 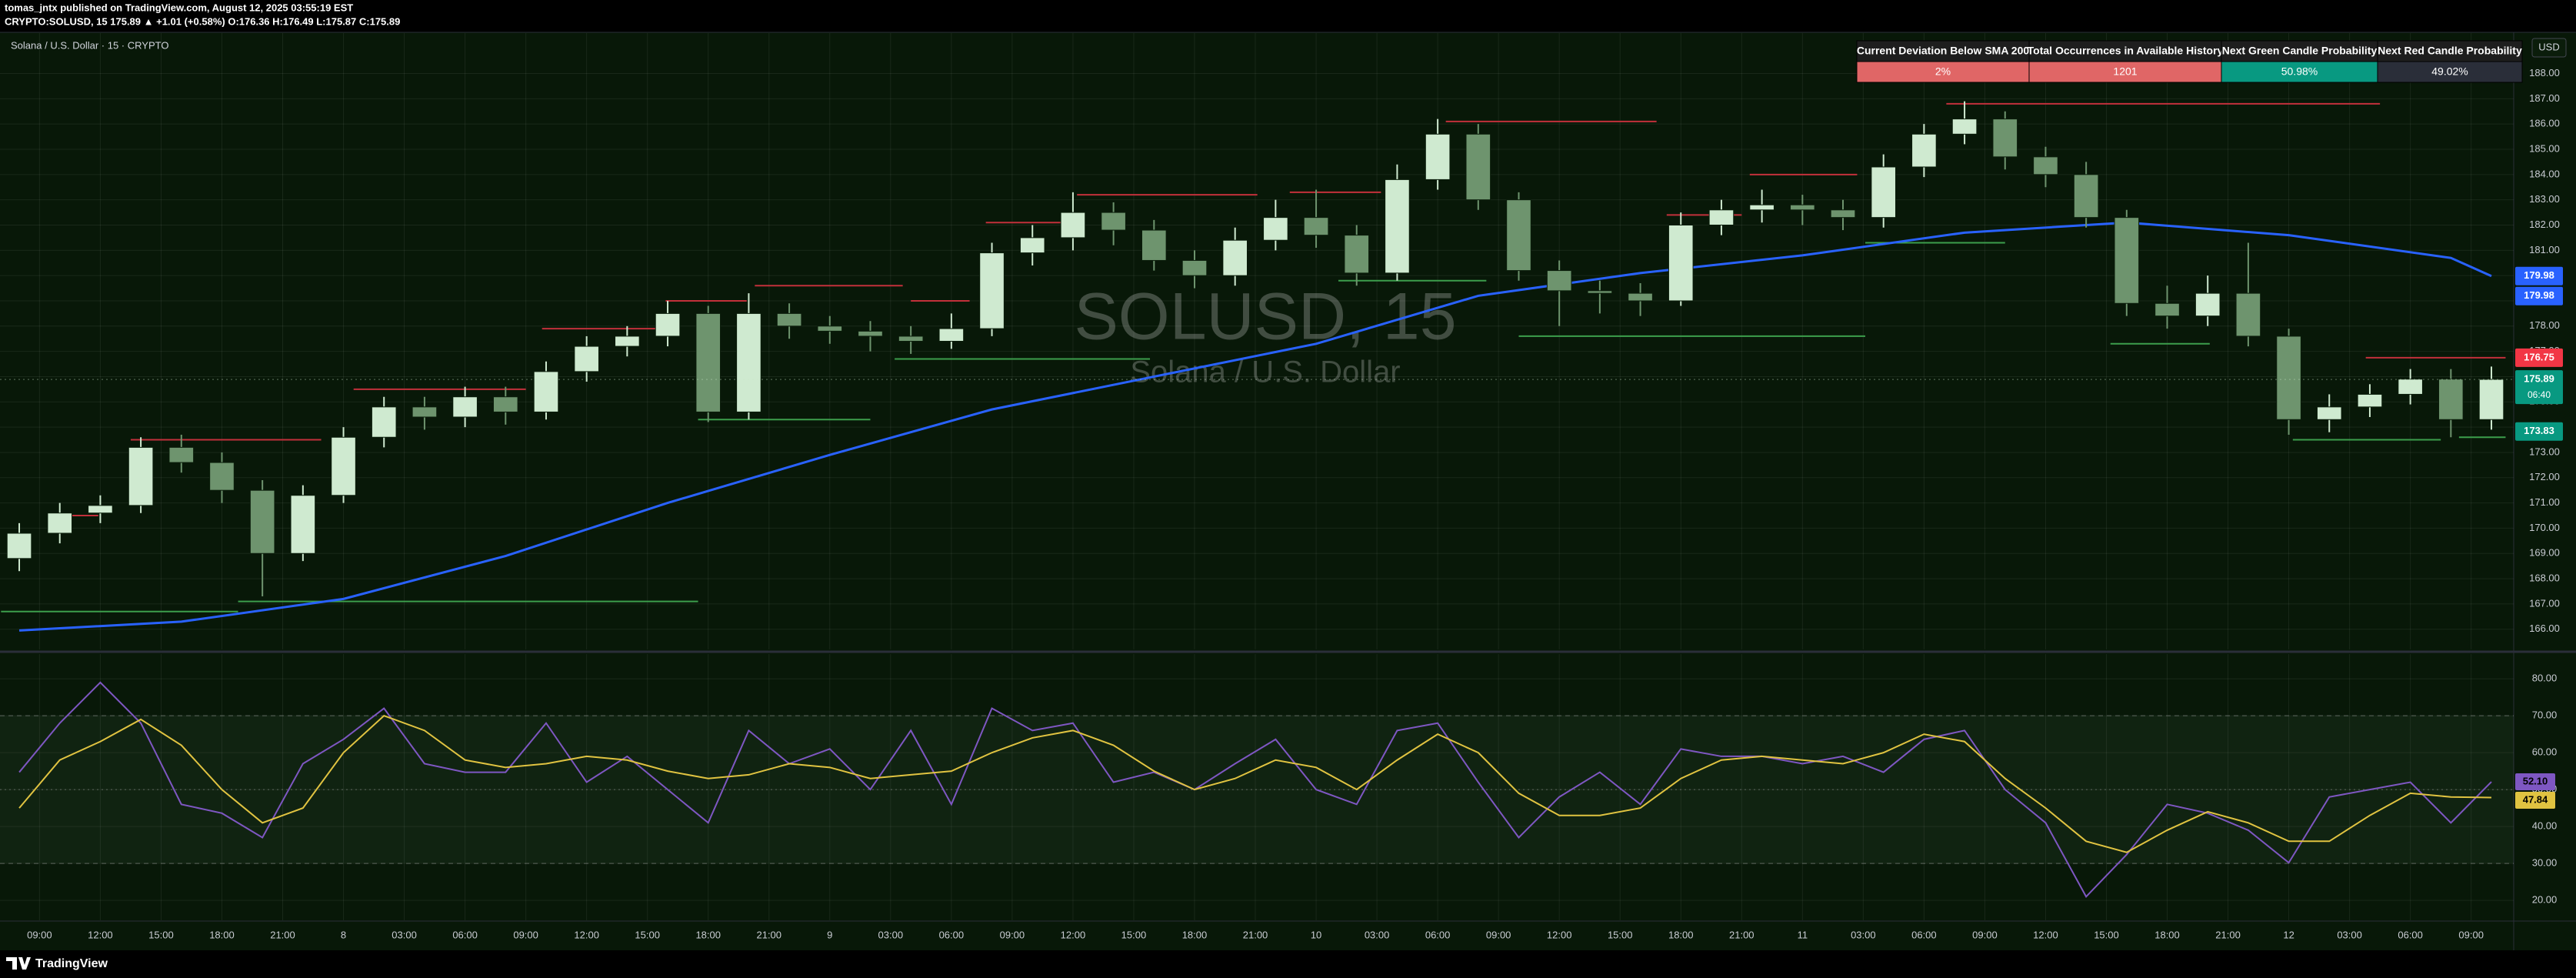 I want to click on y-tick-label: 182.00, so click(x=2544, y=224).